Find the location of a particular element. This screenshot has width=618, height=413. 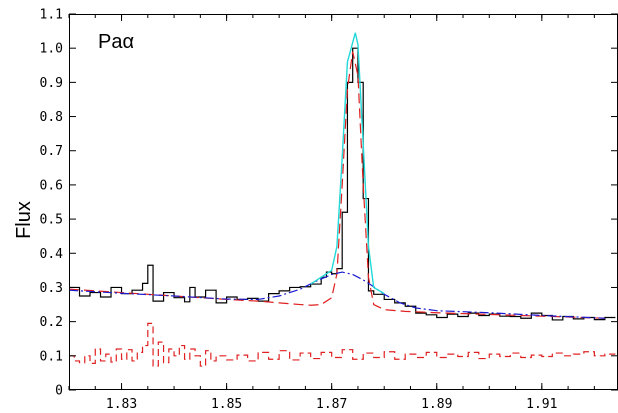

y-tick-label: 0.7 is located at coordinates (51, 151).